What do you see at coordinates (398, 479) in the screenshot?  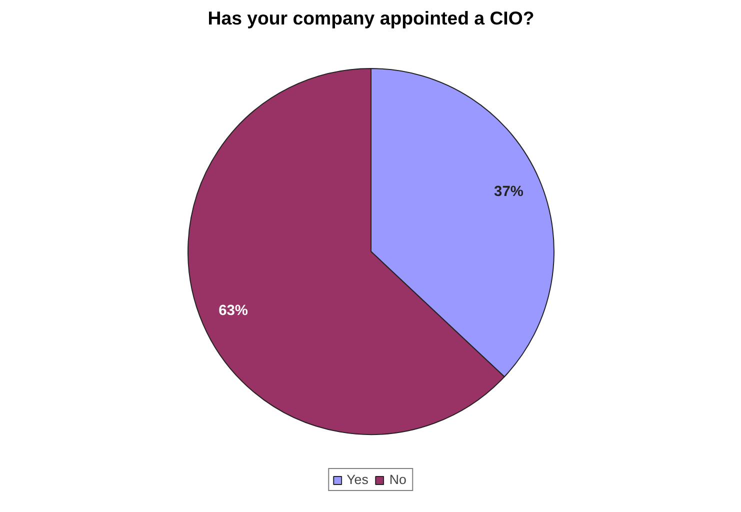 I see `legend-label: No` at bounding box center [398, 479].